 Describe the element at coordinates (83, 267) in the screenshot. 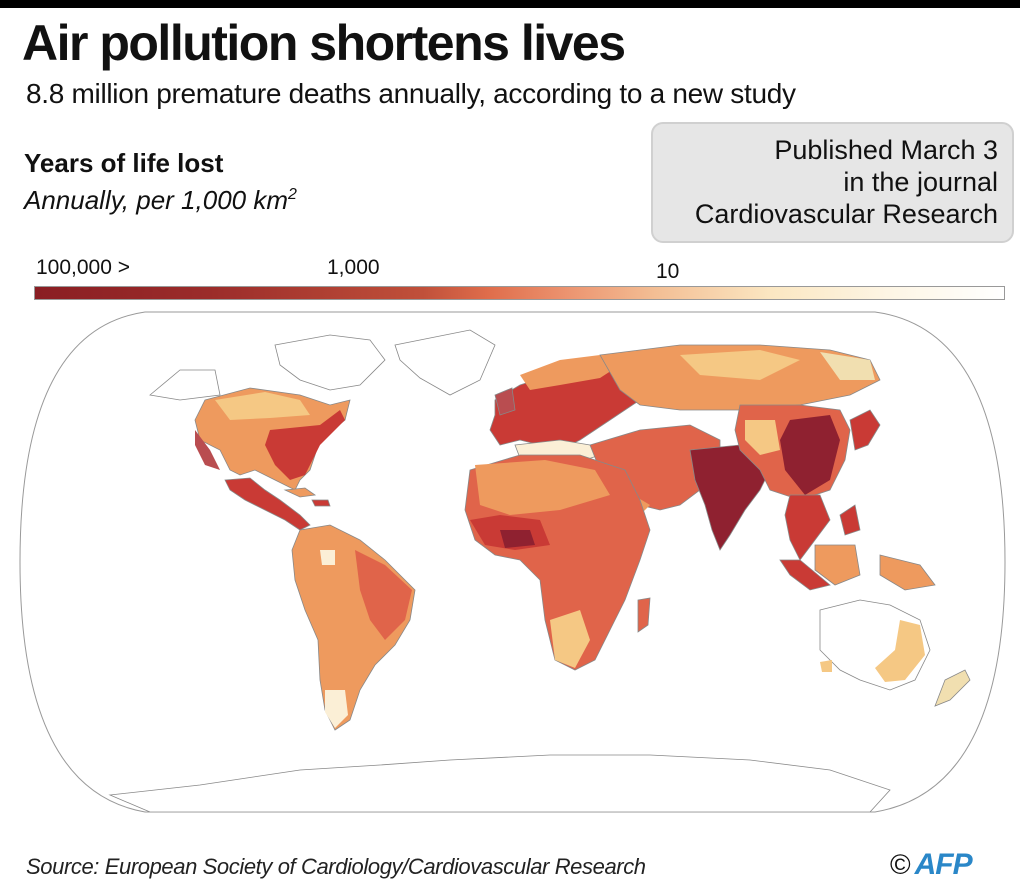

I see `scale-label-max: 100,000 >` at that location.